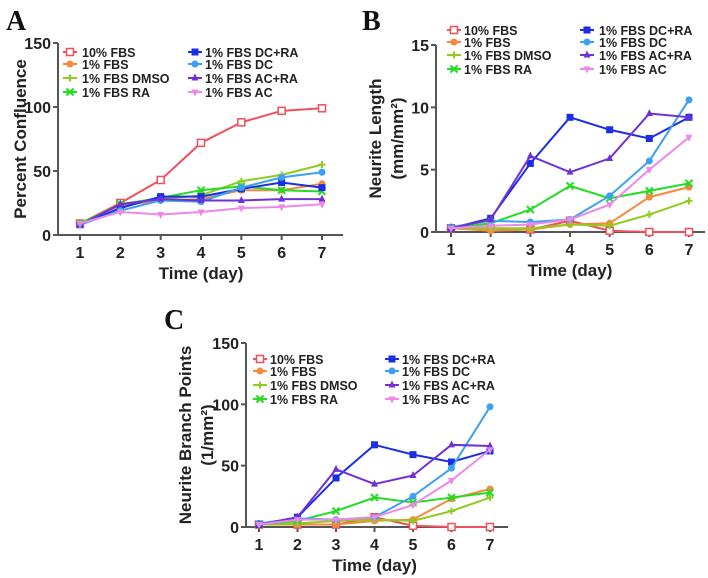 This screenshot has height=578, width=708. I want to click on y-axis-title: Neurite Branch Points, so click(185, 435).